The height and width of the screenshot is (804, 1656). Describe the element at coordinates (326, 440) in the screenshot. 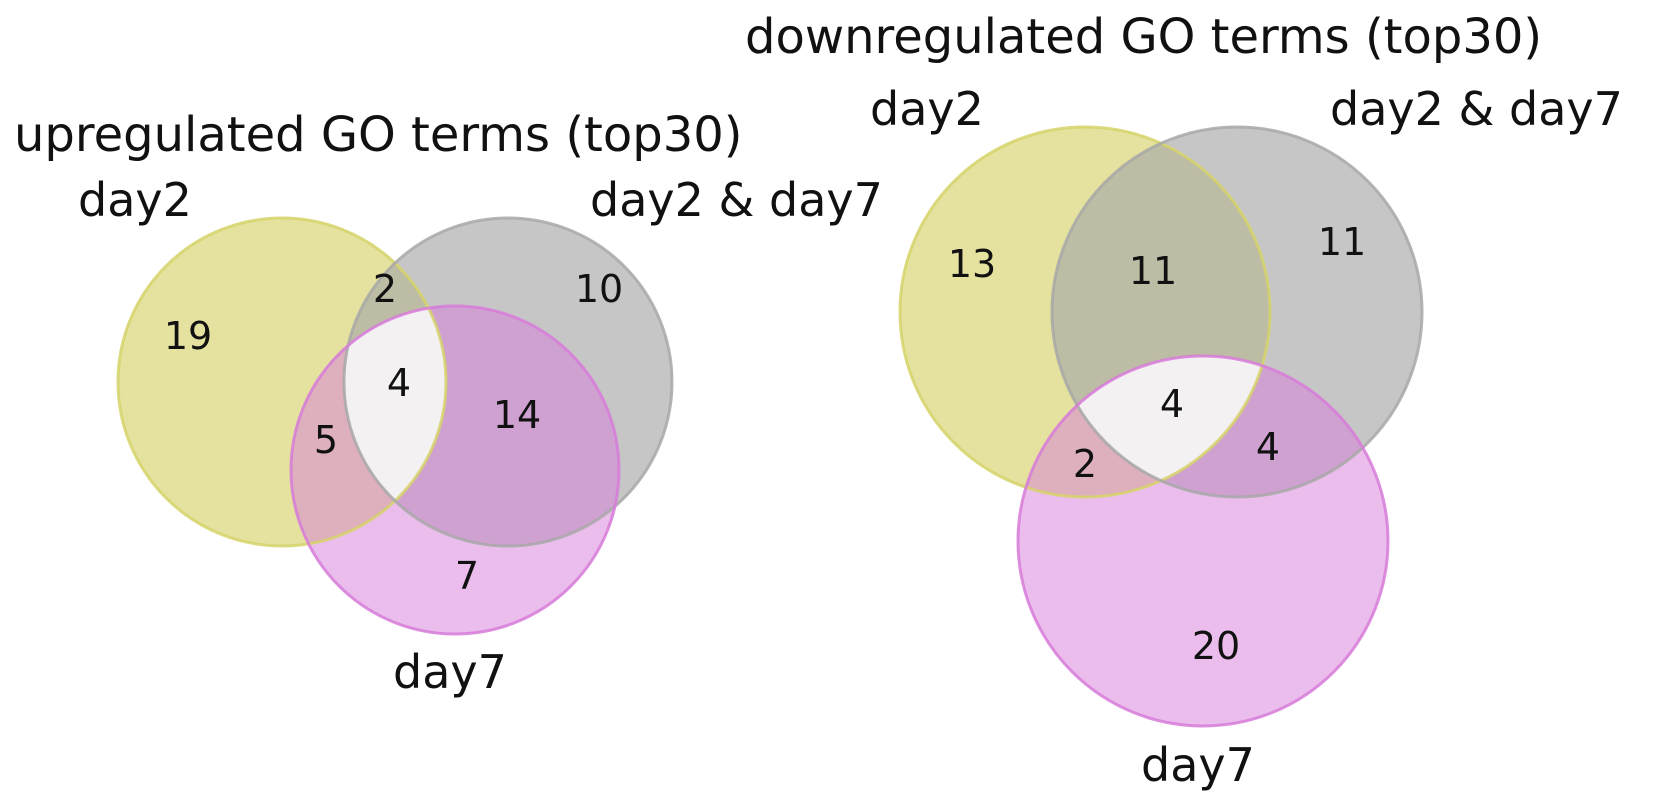

I see `count-day2-x-day7: 5` at that location.